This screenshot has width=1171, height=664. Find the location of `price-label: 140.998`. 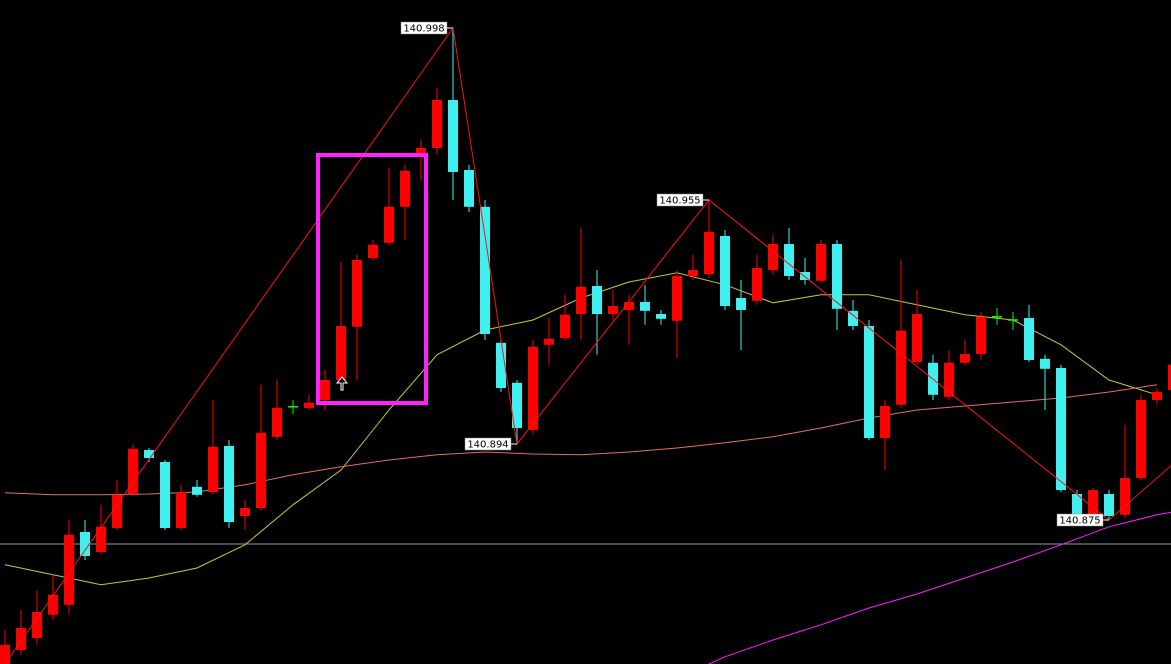

price-label: 140.998 is located at coordinates (423, 29).